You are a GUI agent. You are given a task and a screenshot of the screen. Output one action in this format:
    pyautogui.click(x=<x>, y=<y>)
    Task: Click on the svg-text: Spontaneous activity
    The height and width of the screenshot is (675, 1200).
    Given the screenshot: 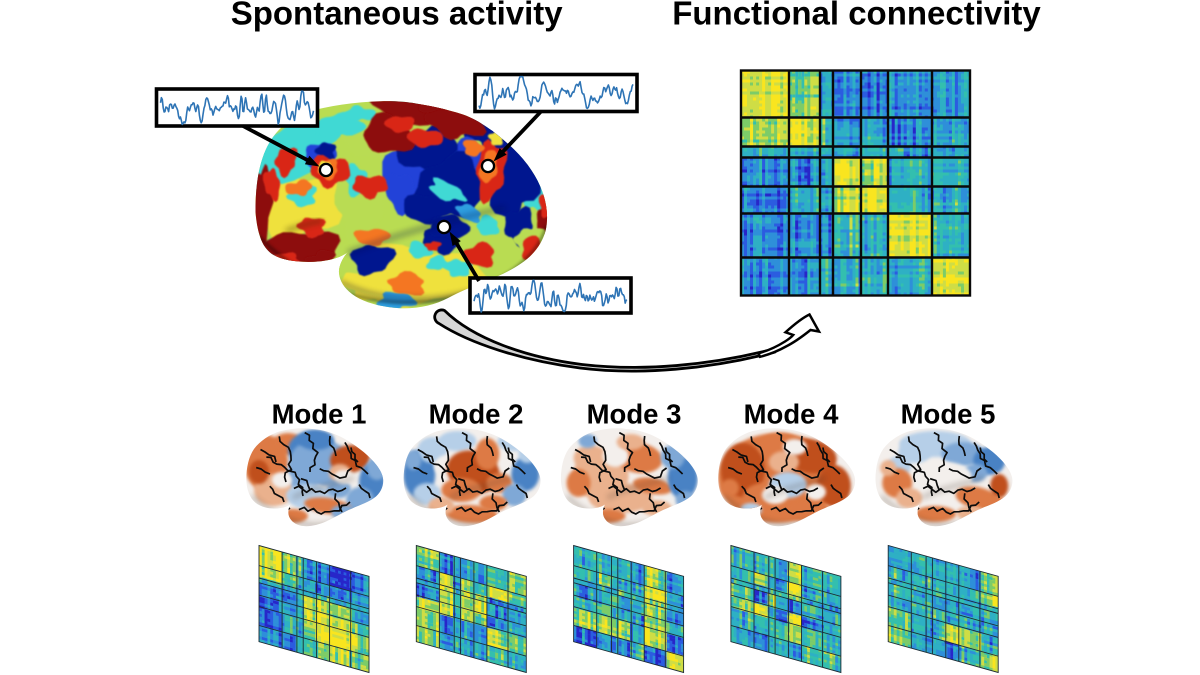 What is the action you would take?
    pyautogui.click(x=397, y=16)
    